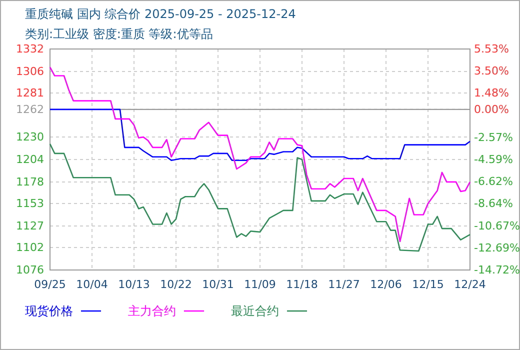 The height and width of the screenshot is (350, 520). What do you see at coordinates (255, 311) in the screenshot?
I see `legend-label: 最近合约` at bounding box center [255, 311].